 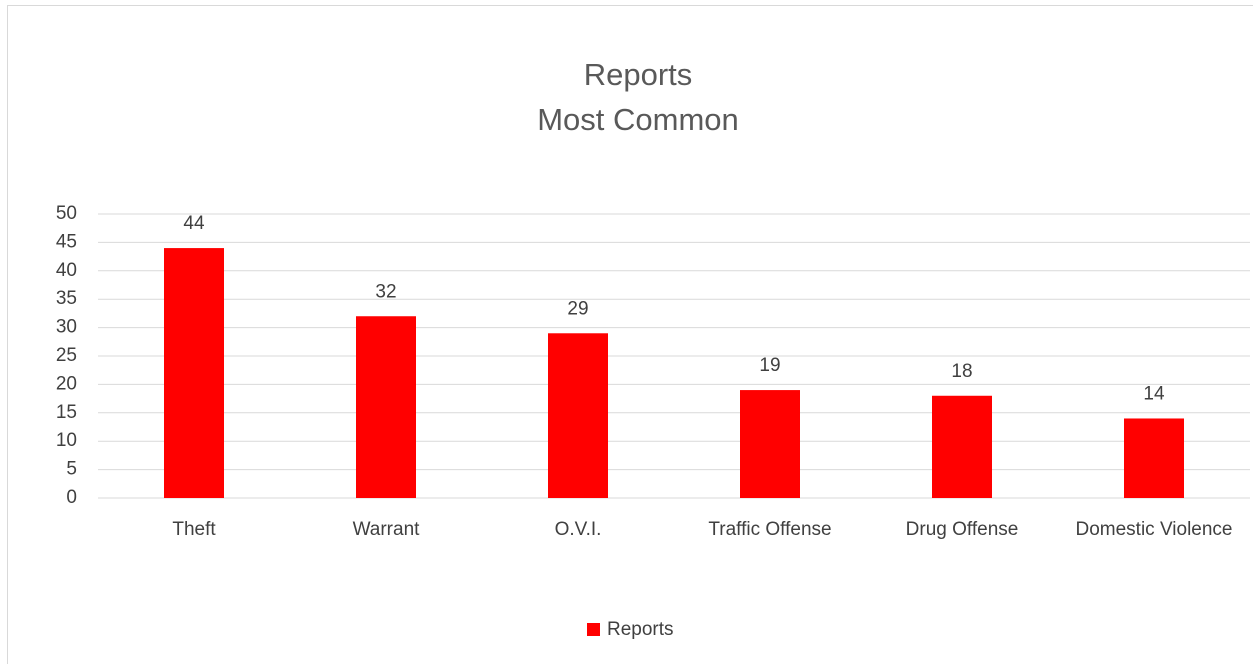 What do you see at coordinates (66, 270) in the screenshot?
I see `y-tick-label: 40` at bounding box center [66, 270].